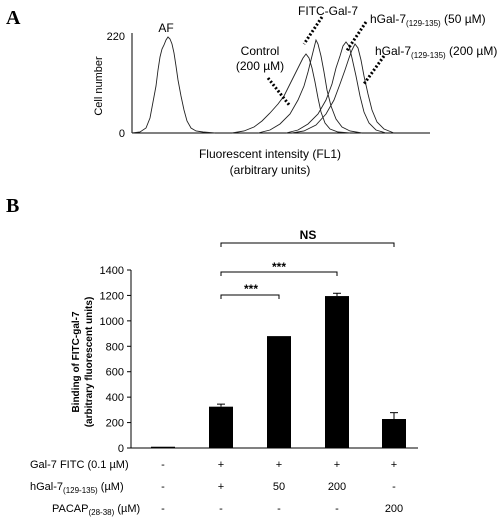 The height and width of the screenshot is (523, 500). What do you see at coordinates (80, 490) in the screenshot?
I see `condition-row-label-sub: (129-135)` at bounding box center [80, 490].